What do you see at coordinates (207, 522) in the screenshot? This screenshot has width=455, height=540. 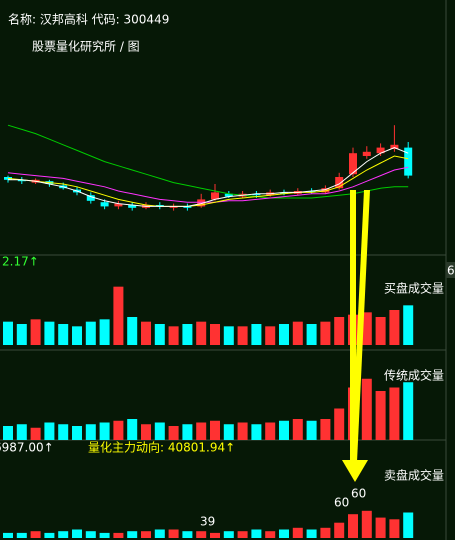 I see `annotation: 39` at bounding box center [207, 522].